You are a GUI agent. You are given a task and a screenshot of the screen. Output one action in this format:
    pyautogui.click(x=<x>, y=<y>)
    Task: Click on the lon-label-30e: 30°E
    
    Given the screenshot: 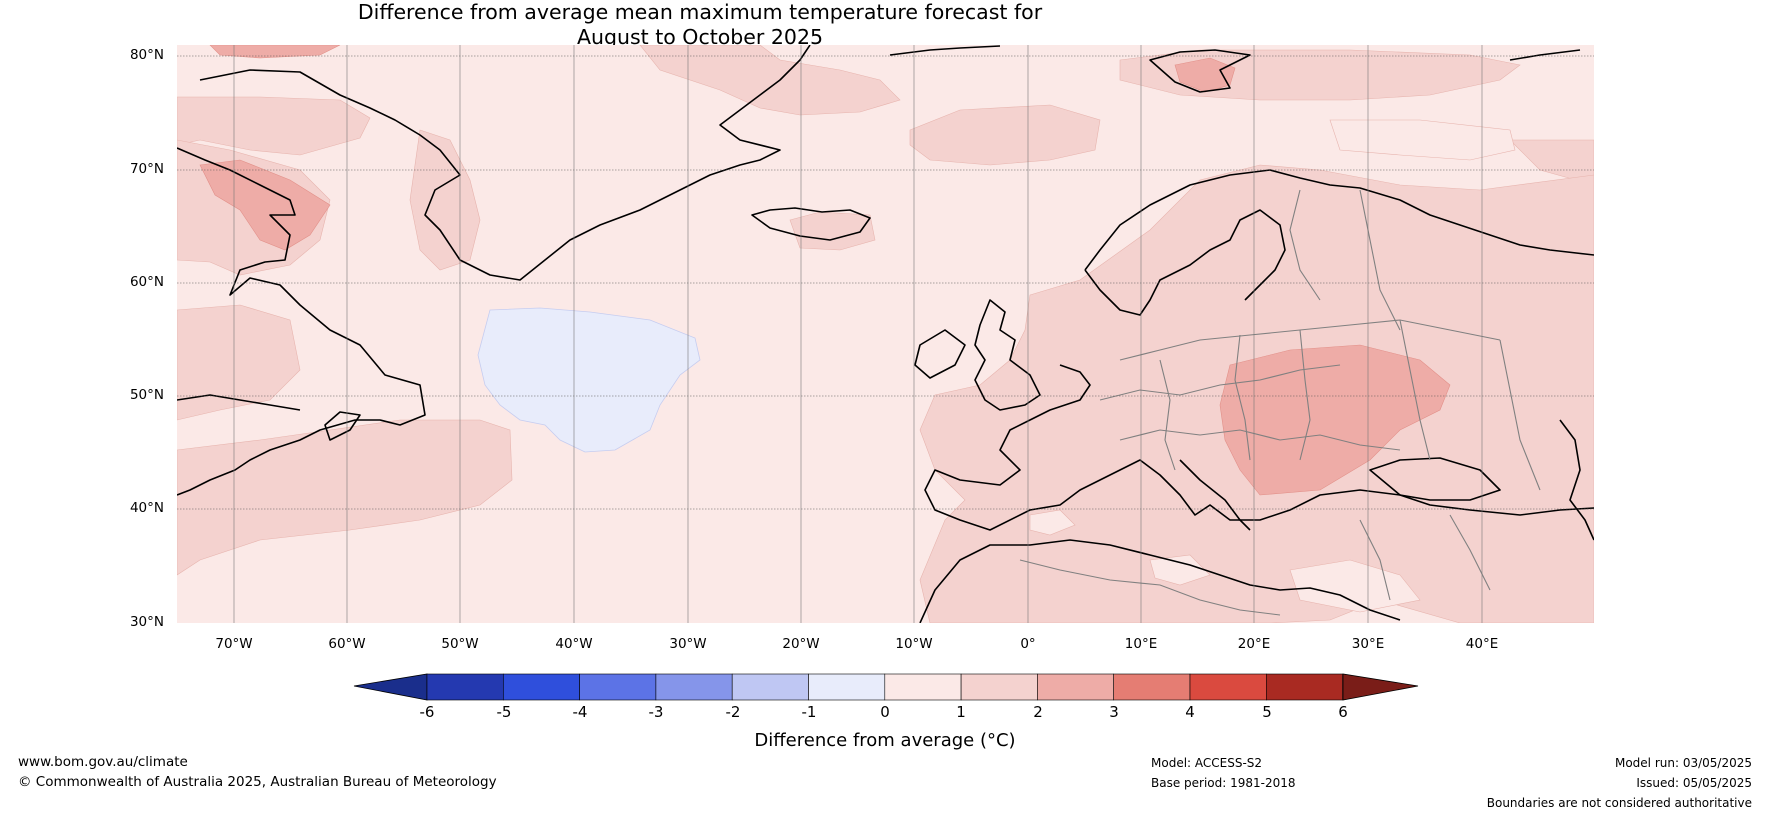 What is the action you would take?
    pyautogui.click(x=1368, y=644)
    